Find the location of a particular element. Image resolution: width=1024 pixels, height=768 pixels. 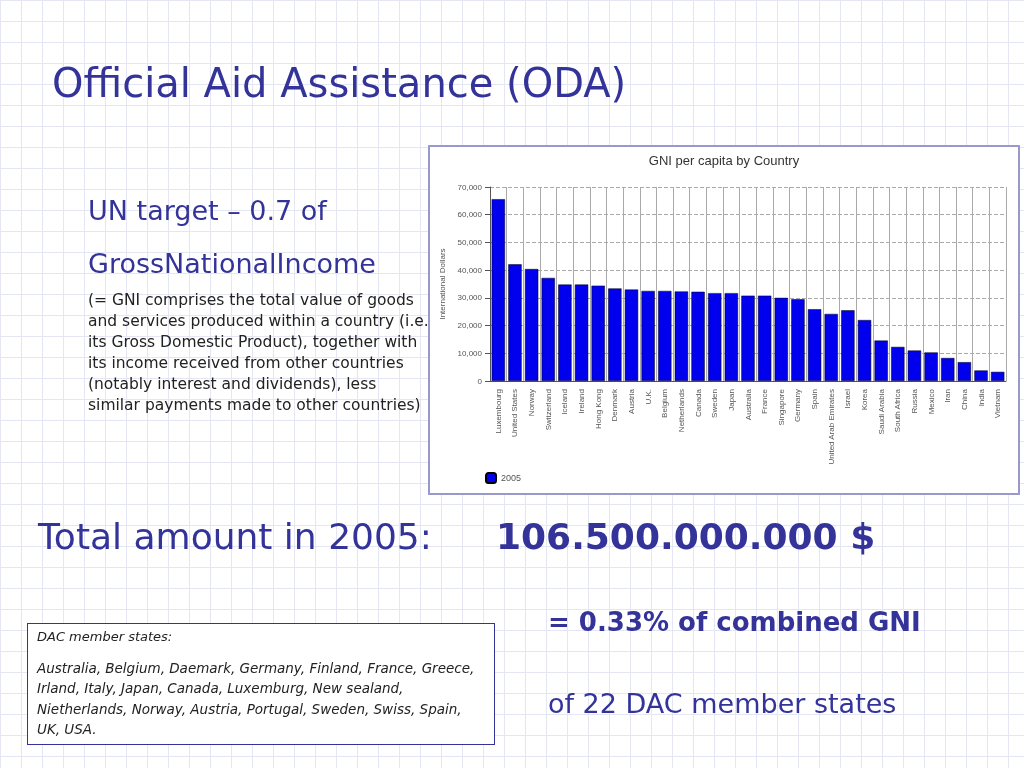

x-tick-label: Luxembourg is located at coordinates (498, 411).